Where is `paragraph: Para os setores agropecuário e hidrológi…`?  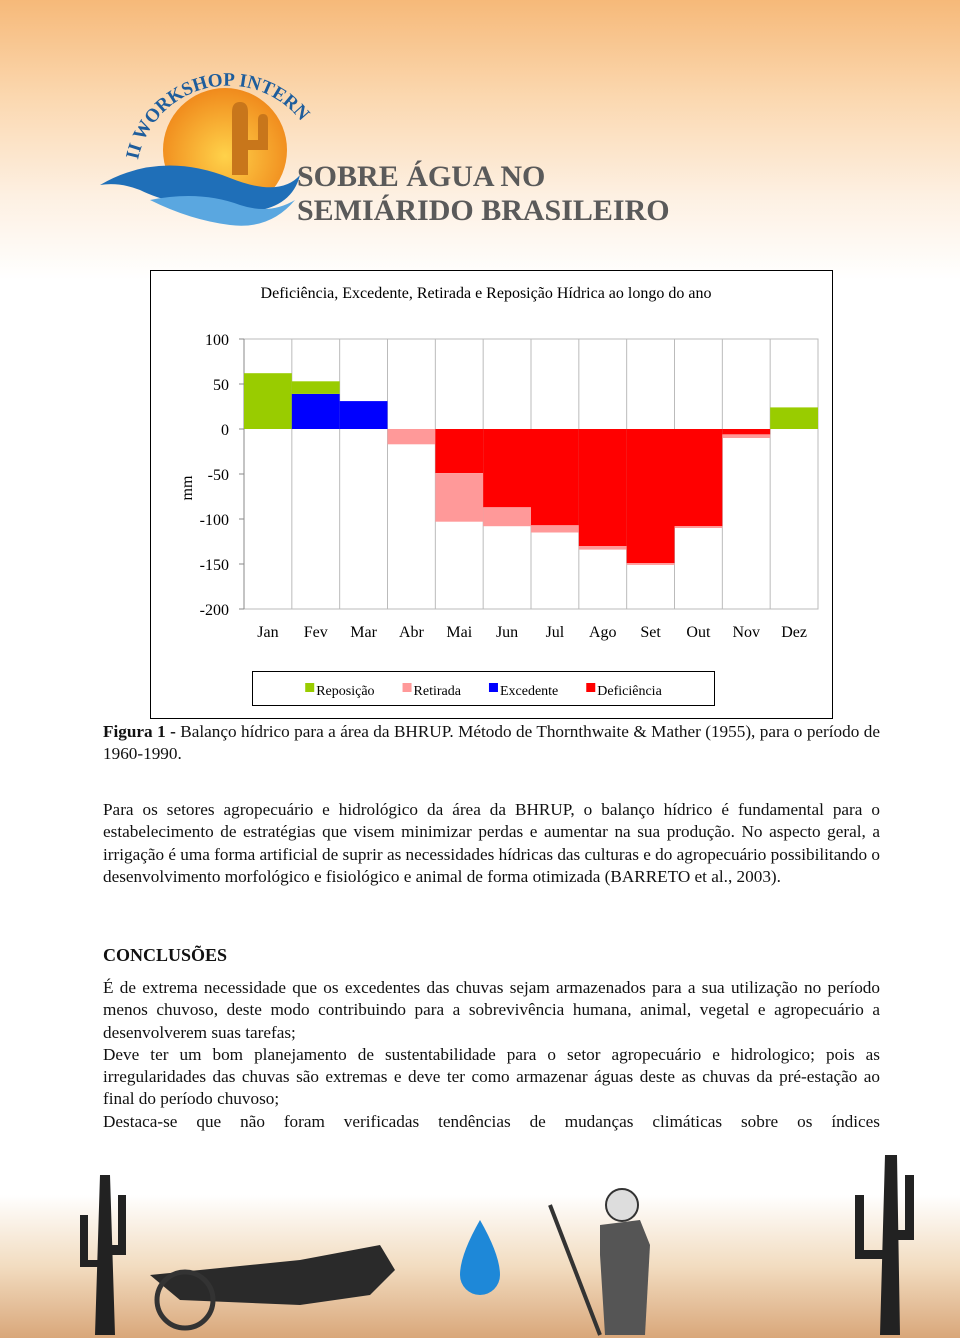
paragraph: Para os setores agropecuário e hidrológi… is located at coordinates (491, 843).